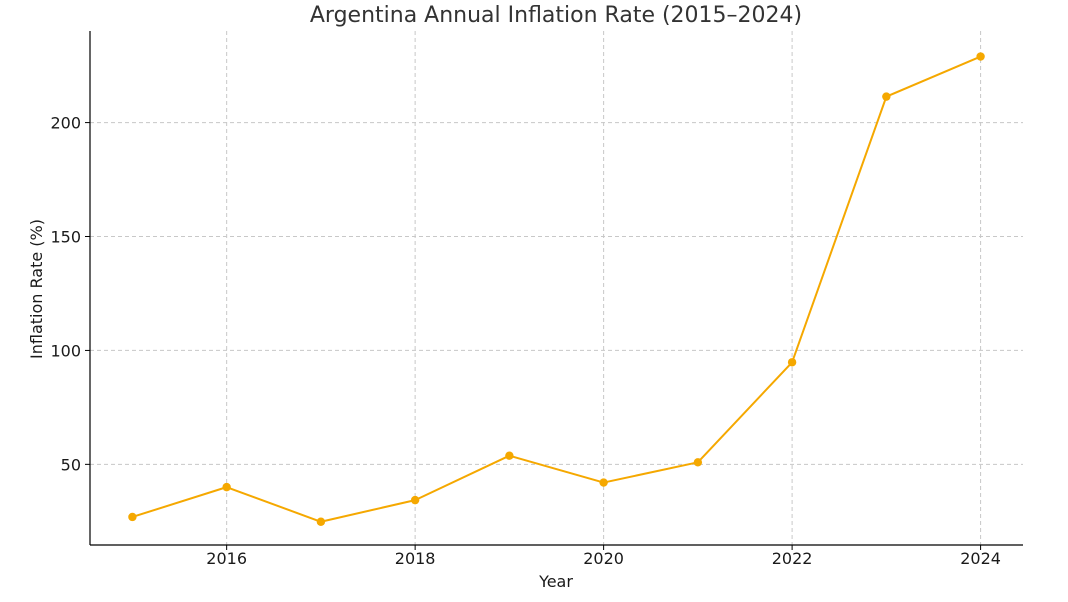  I want to click on y-tick-label: 200, so click(65, 123).